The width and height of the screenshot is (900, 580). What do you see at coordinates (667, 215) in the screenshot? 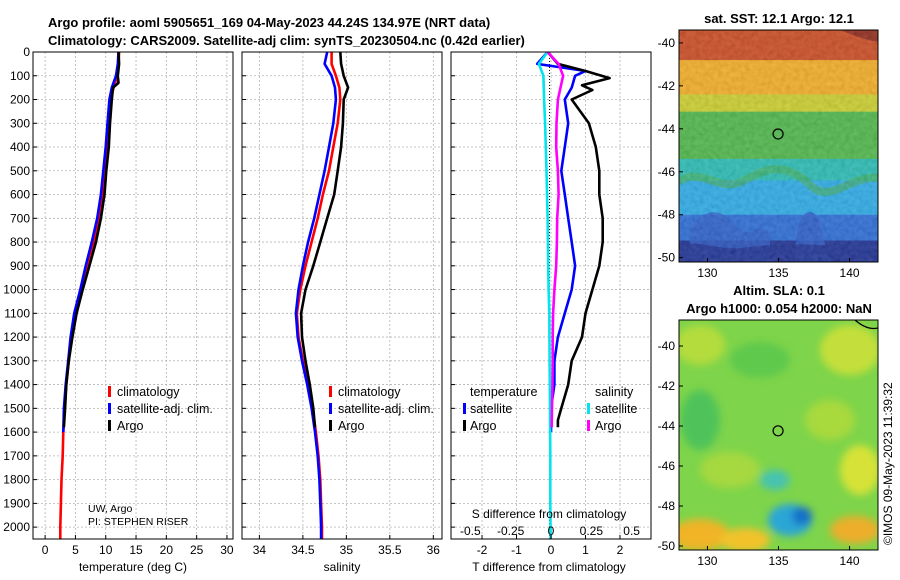
I see `lat-tick-label-48: -48` at bounding box center [667, 215].